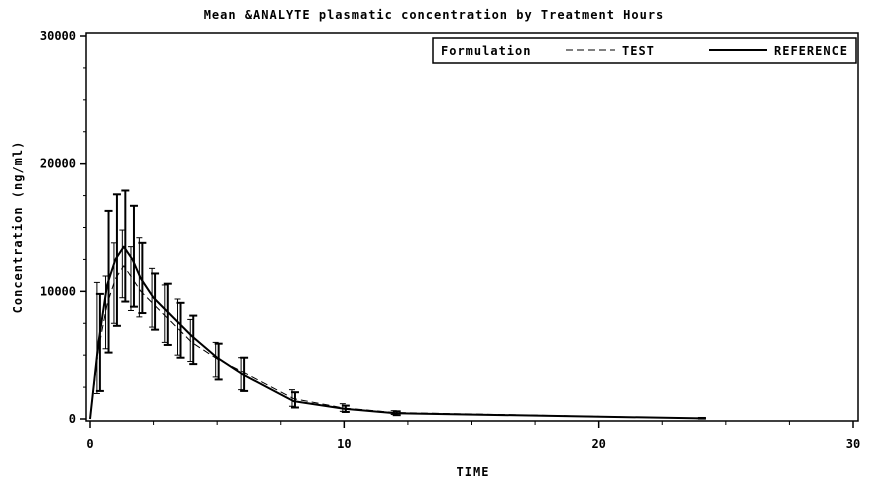 The width and height of the screenshot is (878, 481). I want to click on x-axis-label: TIME, so click(473, 472).